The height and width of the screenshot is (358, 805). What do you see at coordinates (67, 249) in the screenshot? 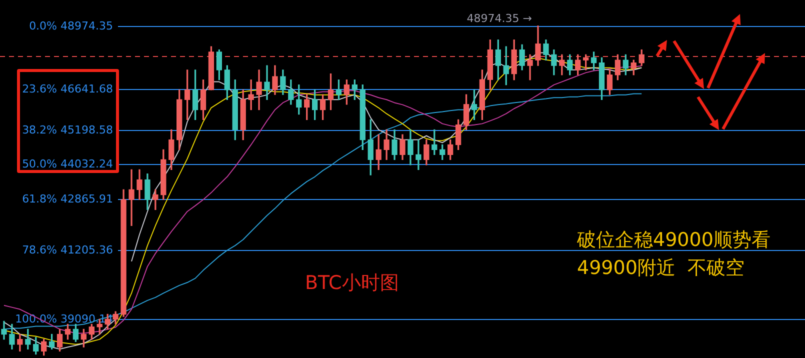
I see `ref-line-label: 78.6% 41205.36` at bounding box center [67, 249].